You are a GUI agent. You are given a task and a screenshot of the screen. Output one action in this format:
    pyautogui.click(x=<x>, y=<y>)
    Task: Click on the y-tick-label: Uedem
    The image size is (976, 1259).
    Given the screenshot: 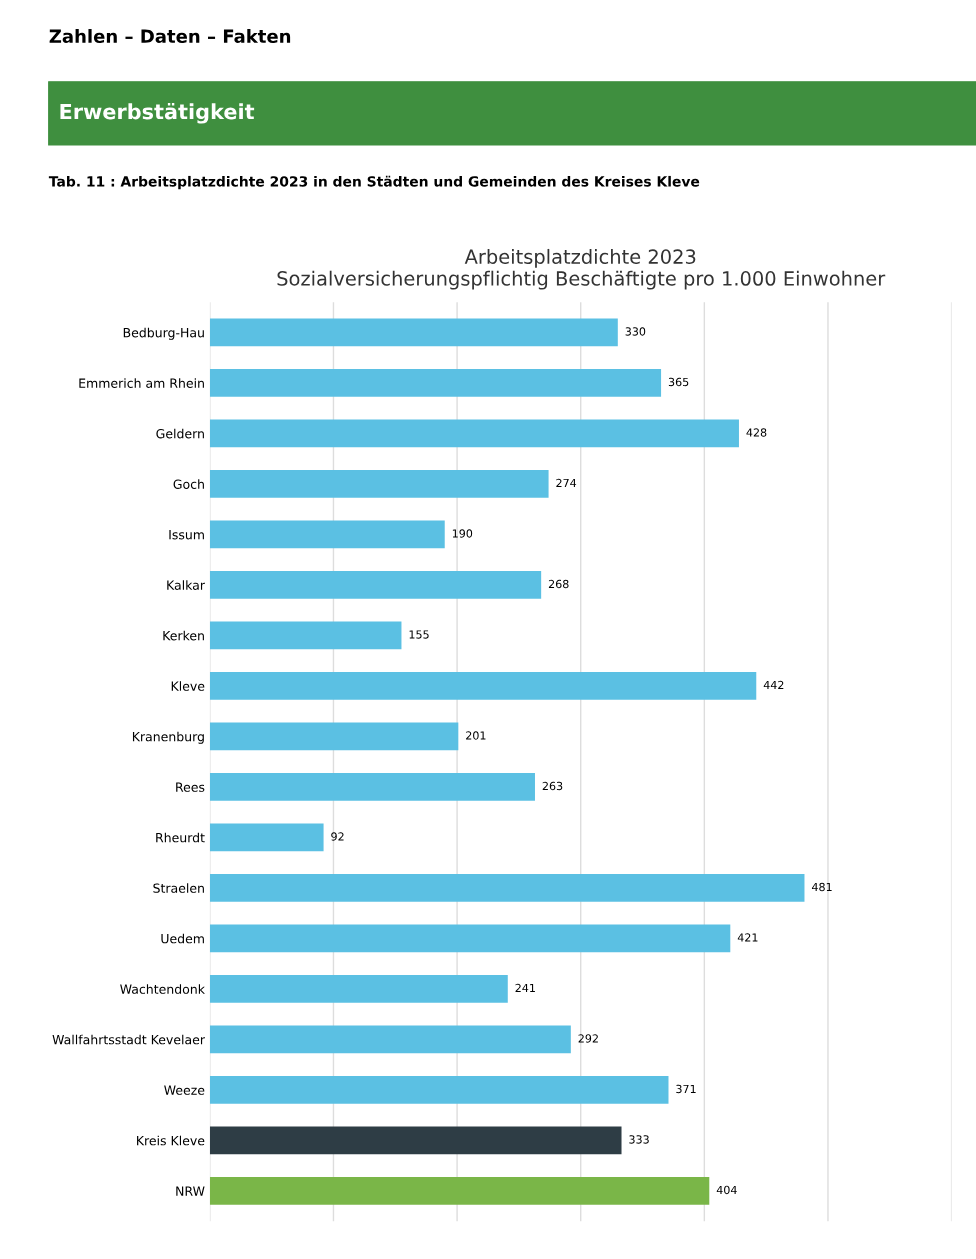 What is the action you would take?
    pyautogui.click(x=182, y=938)
    